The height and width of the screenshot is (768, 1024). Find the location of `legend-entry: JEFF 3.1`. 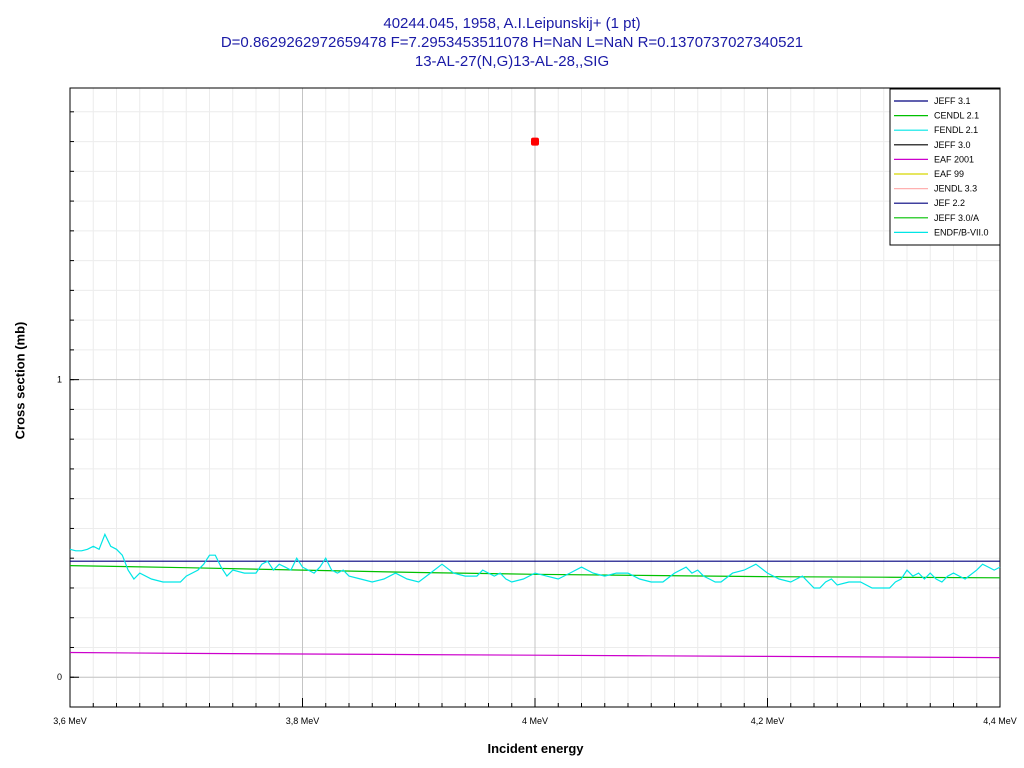

legend-entry: JEFF 3.1 is located at coordinates (952, 101).